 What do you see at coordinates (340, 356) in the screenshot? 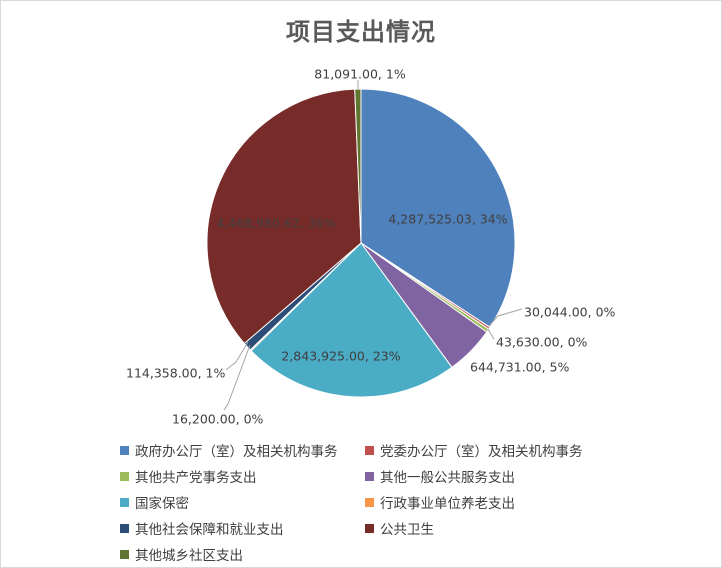
I see `data-label: 2,843,925.00, 23%` at bounding box center [340, 356].